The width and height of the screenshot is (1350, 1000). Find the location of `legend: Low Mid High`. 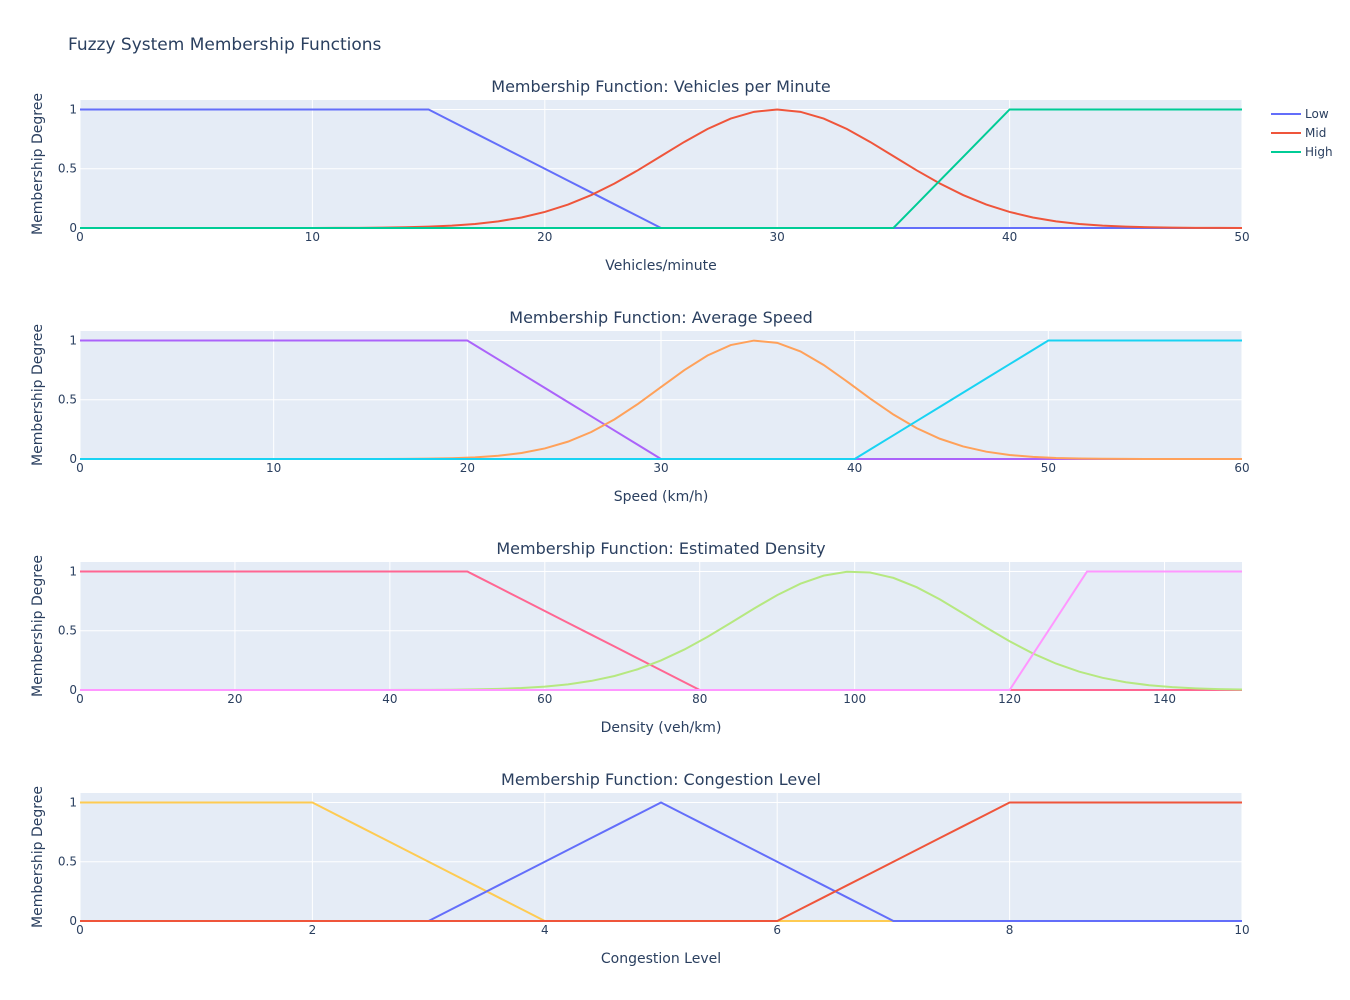

legend: Low Mid High is located at coordinates (1302, 133).